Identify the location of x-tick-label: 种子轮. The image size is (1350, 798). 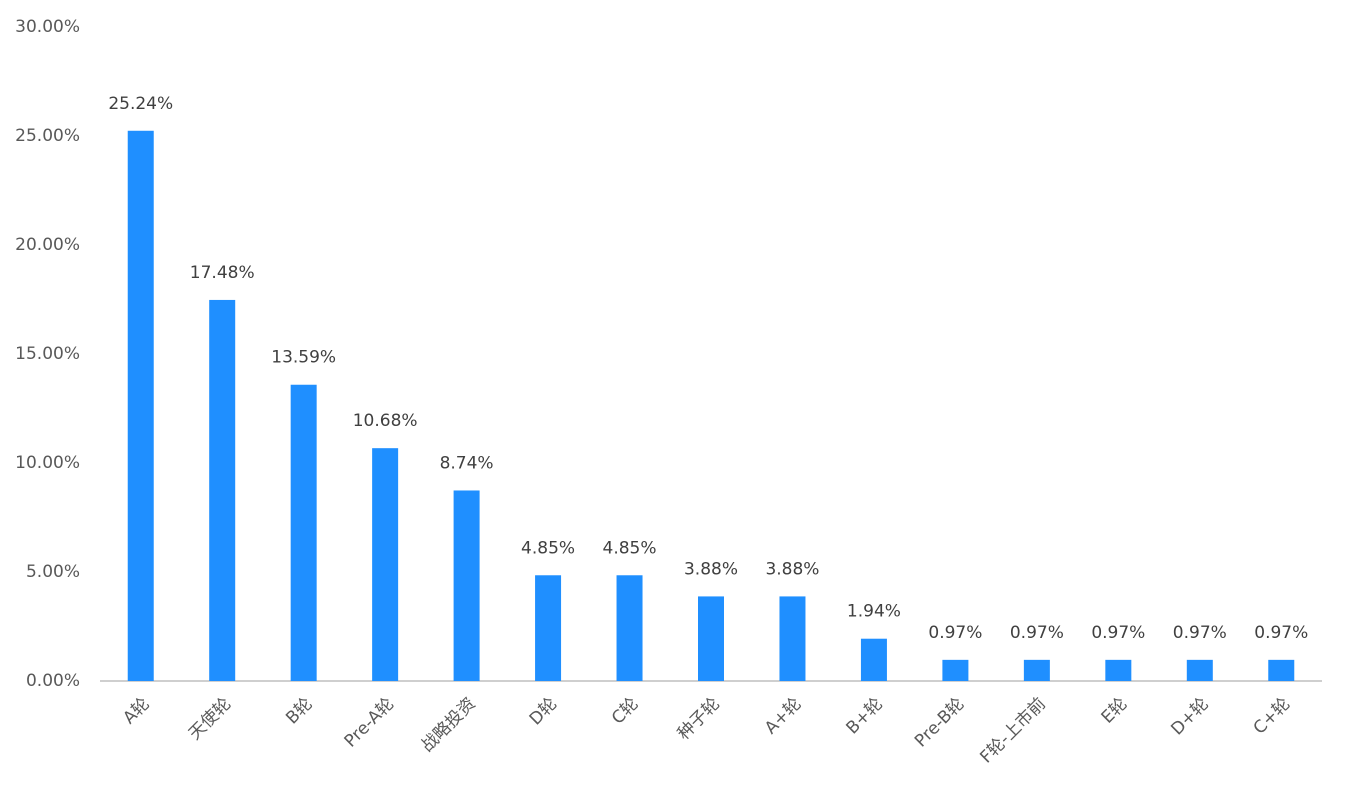
(699, 719).